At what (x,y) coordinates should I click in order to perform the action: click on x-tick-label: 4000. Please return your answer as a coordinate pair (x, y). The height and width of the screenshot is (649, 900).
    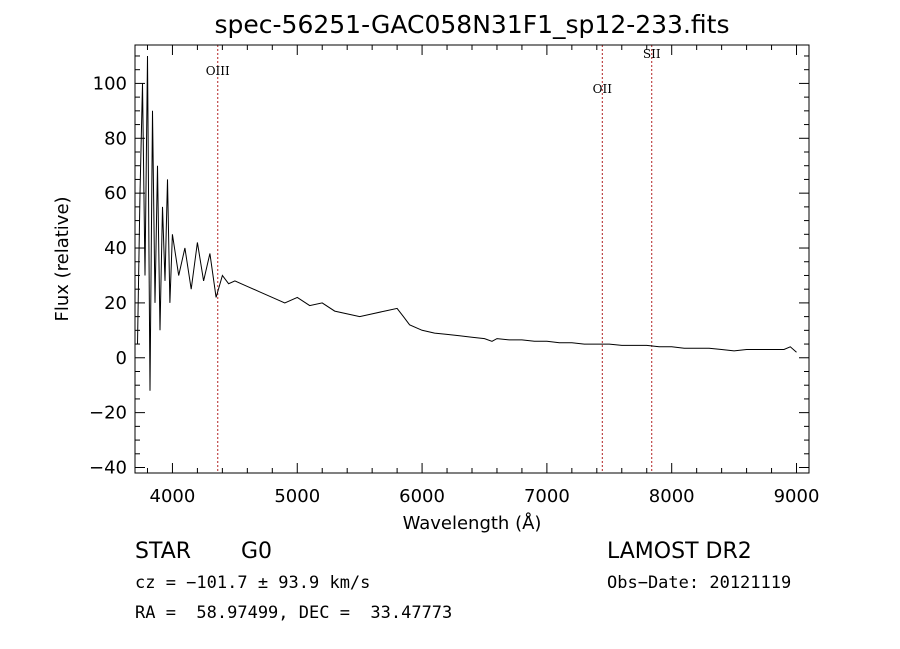
    Looking at the image, I should click on (173, 496).